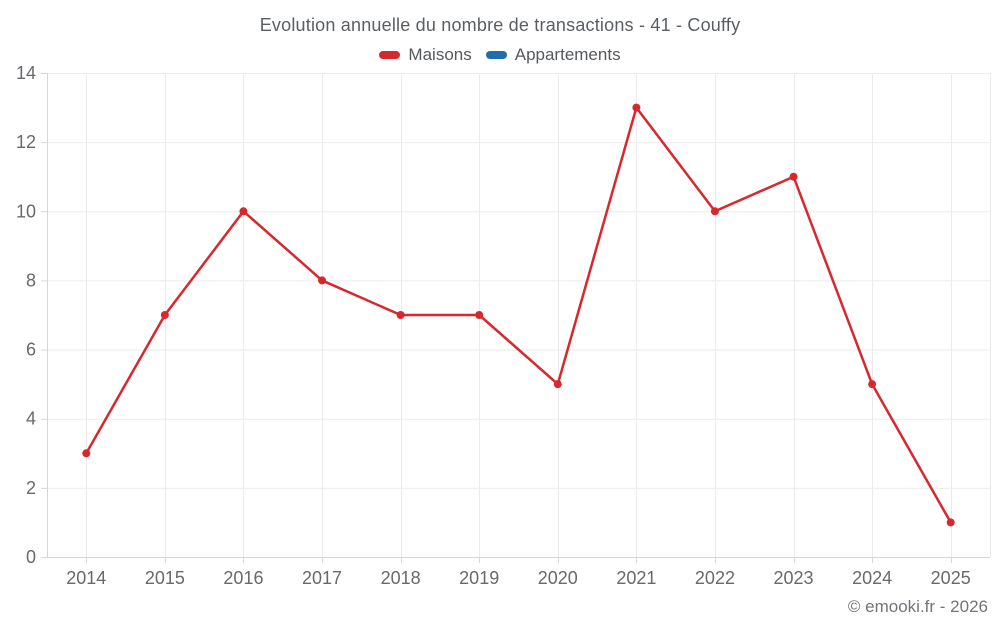  Describe the element at coordinates (951, 578) in the screenshot. I see `x-tick-label: 2025` at that location.